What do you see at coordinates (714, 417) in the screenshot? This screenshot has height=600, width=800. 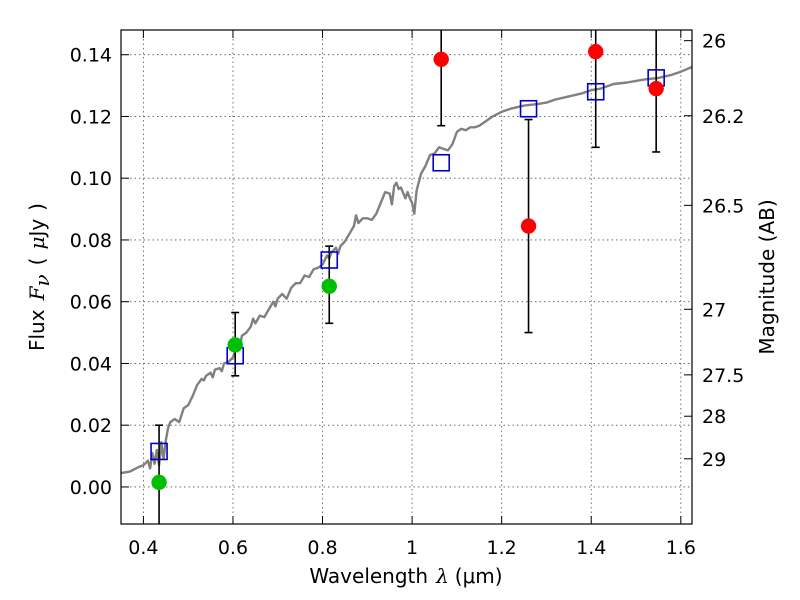 I see `y2-tick-label: 28` at bounding box center [714, 417].